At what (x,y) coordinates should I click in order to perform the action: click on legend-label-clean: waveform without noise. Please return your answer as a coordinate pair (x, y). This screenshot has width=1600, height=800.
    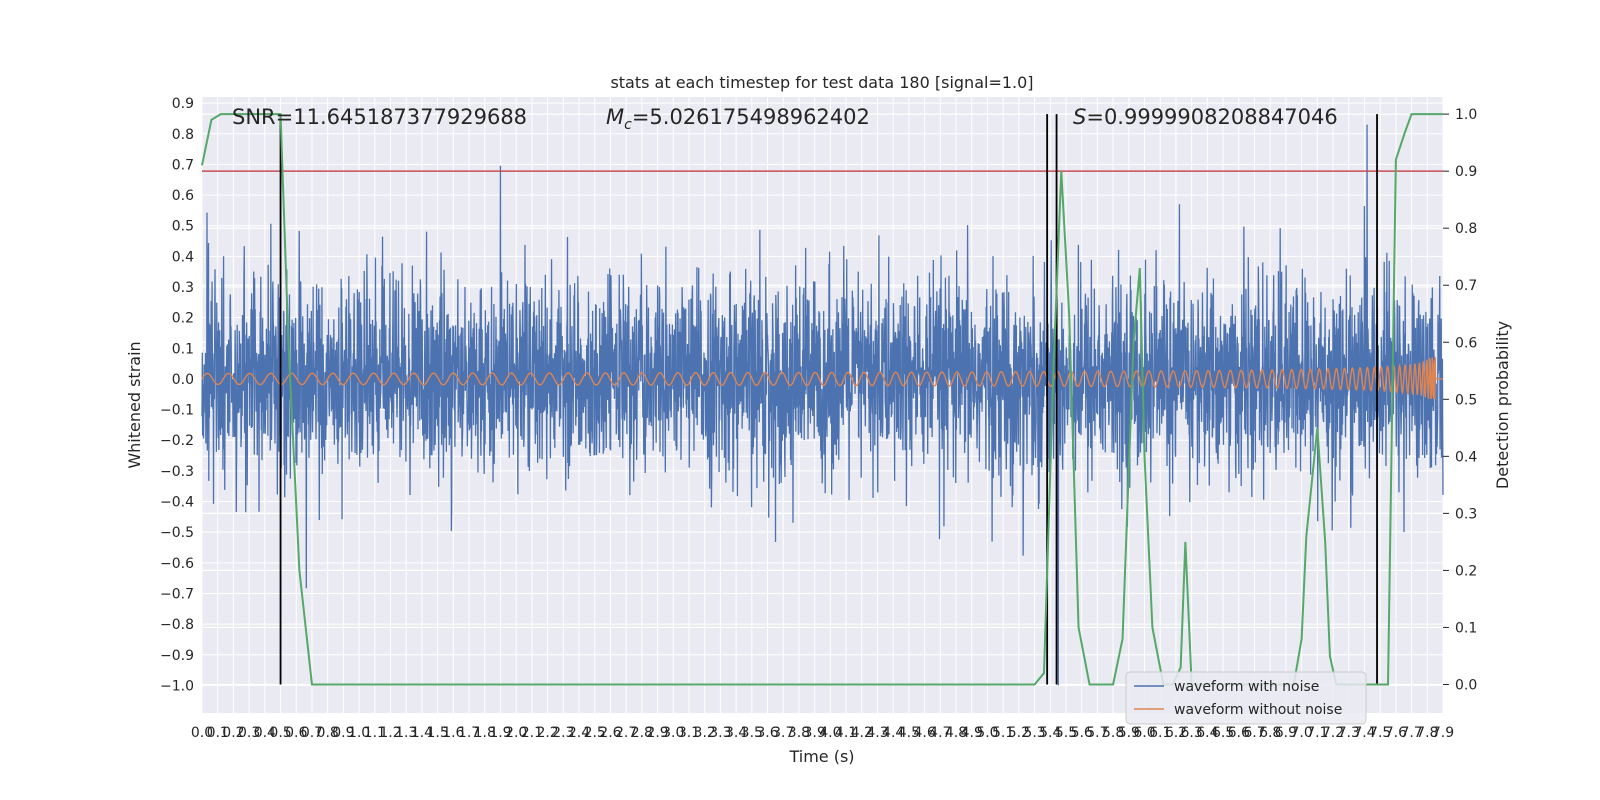
    Looking at the image, I should click on (1258, 710).